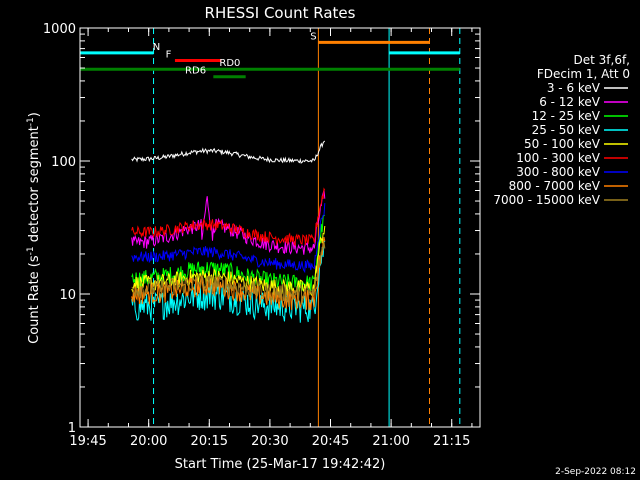  I want to click on x-tick-label: 20:15, so click(209, 441).